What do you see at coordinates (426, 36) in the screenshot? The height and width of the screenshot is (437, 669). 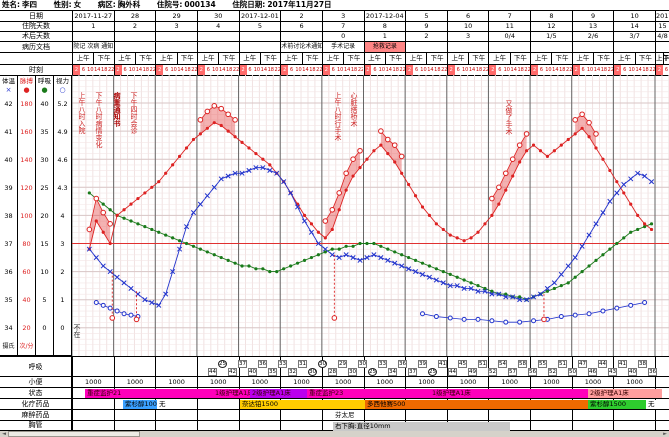 I see `postop-days-row-cell: 2` at bounding box center [426, 36].